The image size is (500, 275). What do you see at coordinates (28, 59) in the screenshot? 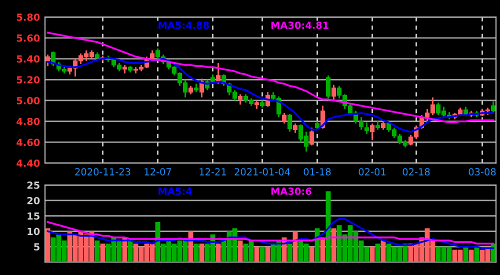
I see `y-tick-label: 5.40` at bounding box center [28, 59].